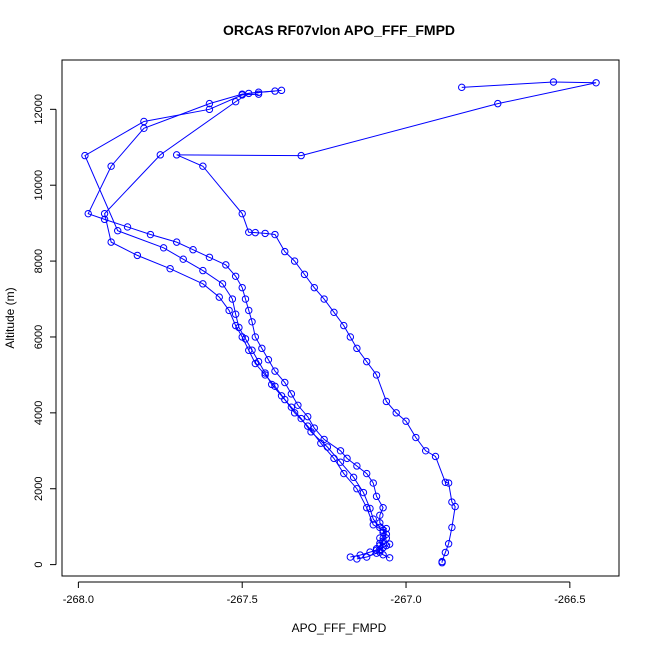  Describe the element at coordinates (569, 600) in the screenshot. I see `x-tick-label: -266.5` at that location.